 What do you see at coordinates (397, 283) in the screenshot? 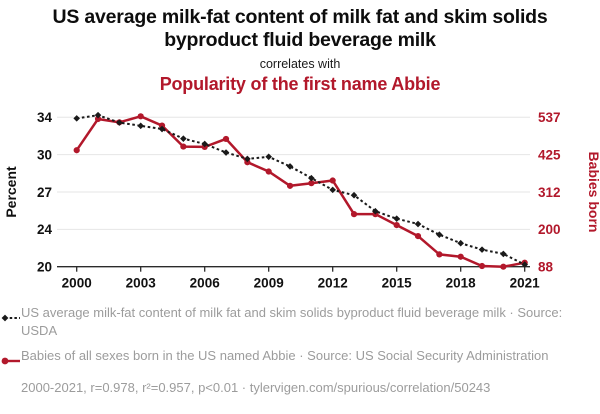
I see `x-tick-label: 2015` at bounding box center [397, 283].